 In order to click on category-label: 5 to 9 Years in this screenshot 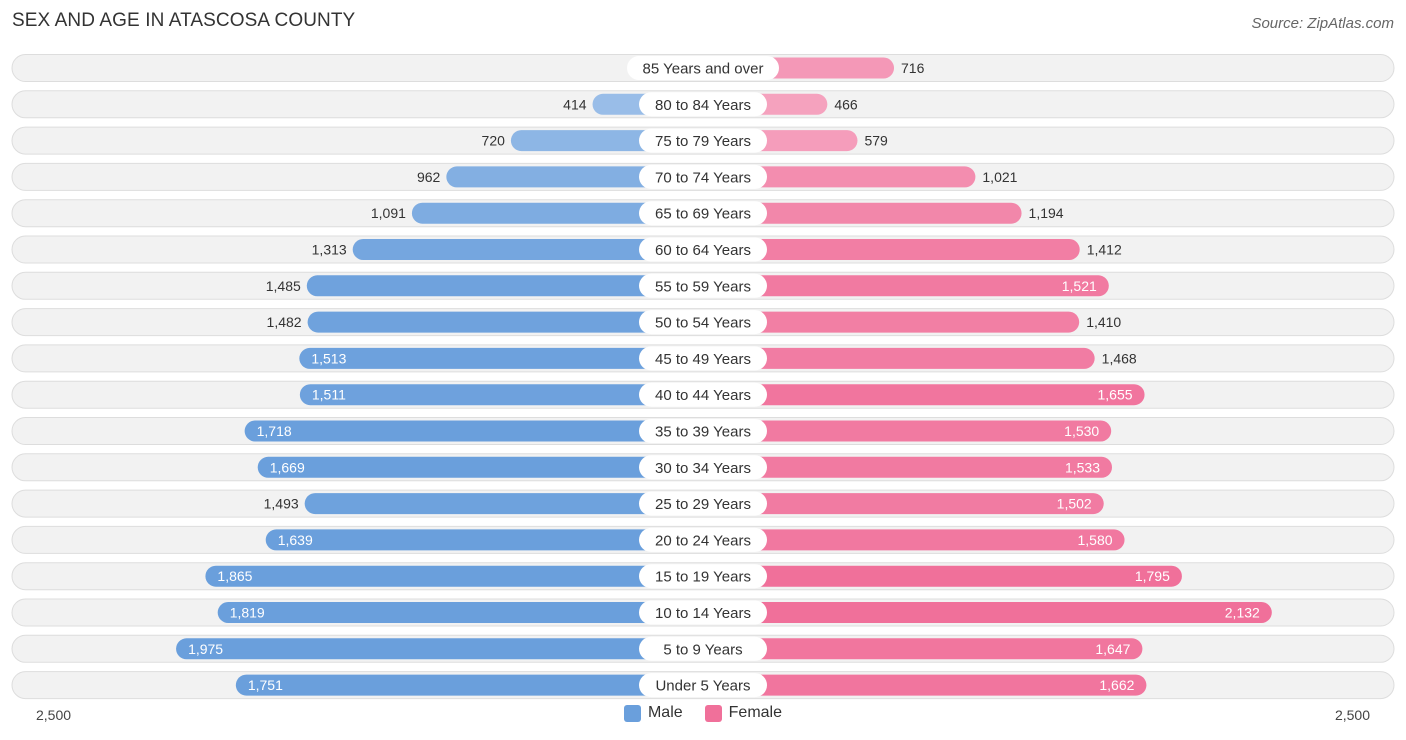, I will do `click(702, 649)`.